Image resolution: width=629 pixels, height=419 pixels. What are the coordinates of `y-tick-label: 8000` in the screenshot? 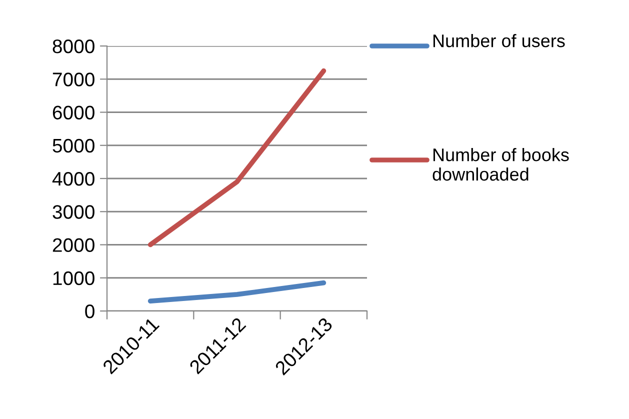 It's located at (73, 46).